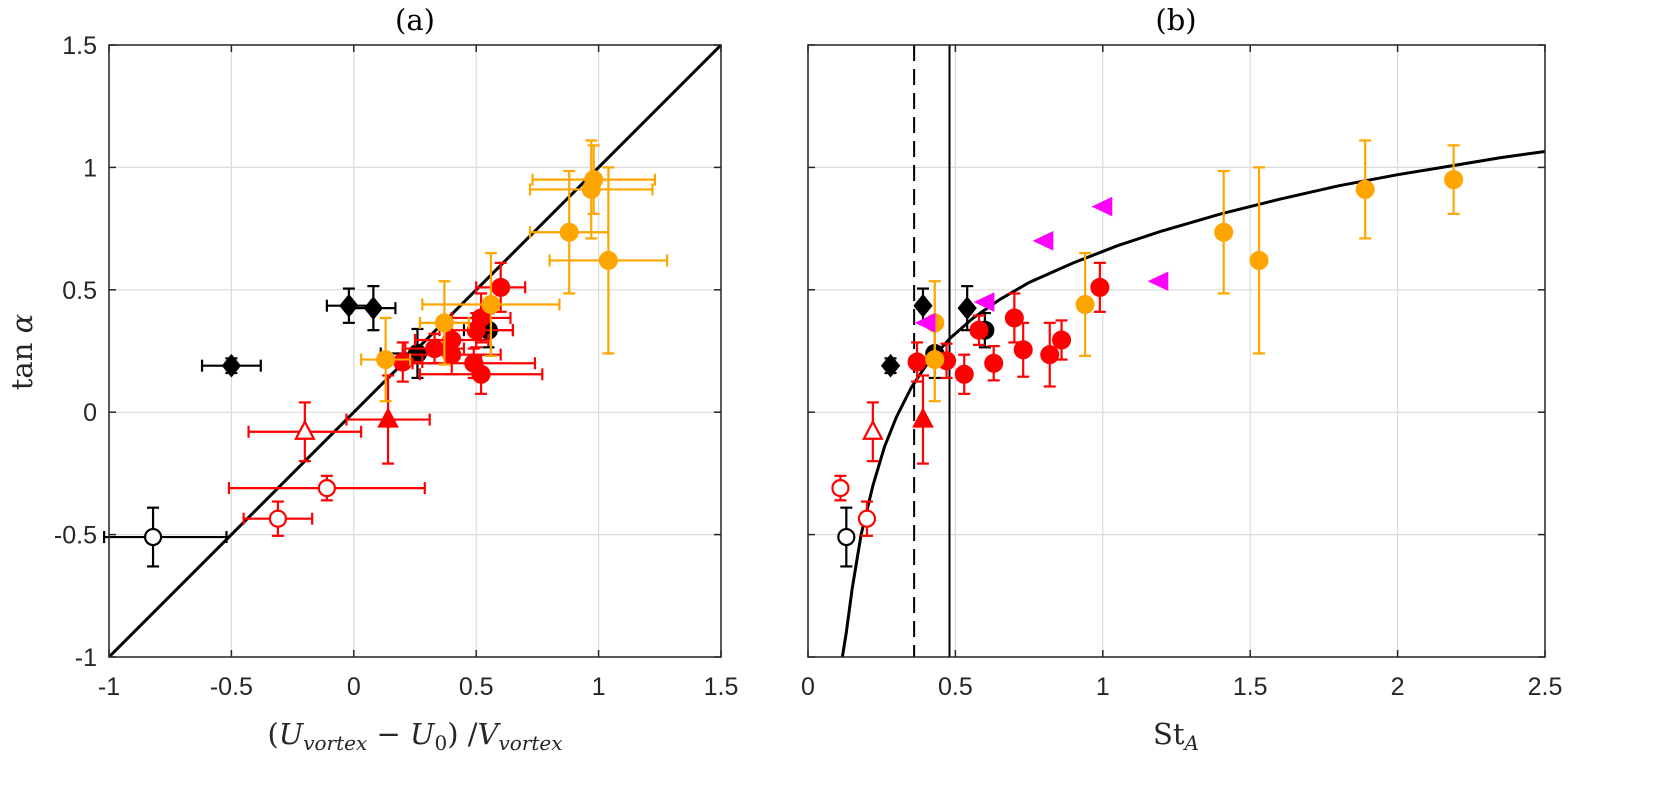 Image resolution: width=1661 pixels, height=793 pixels. I want to click on x-tick-label: 2, so click(1398, 687).